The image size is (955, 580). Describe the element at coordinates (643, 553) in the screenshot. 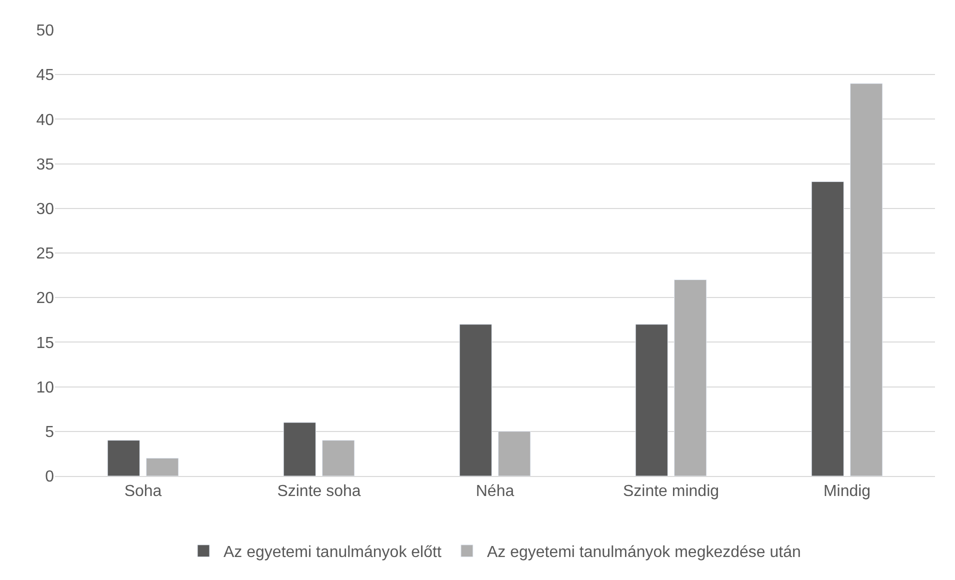

I see `legend-label: Az egyetemi tanulmányok megkezdése után` at that location.